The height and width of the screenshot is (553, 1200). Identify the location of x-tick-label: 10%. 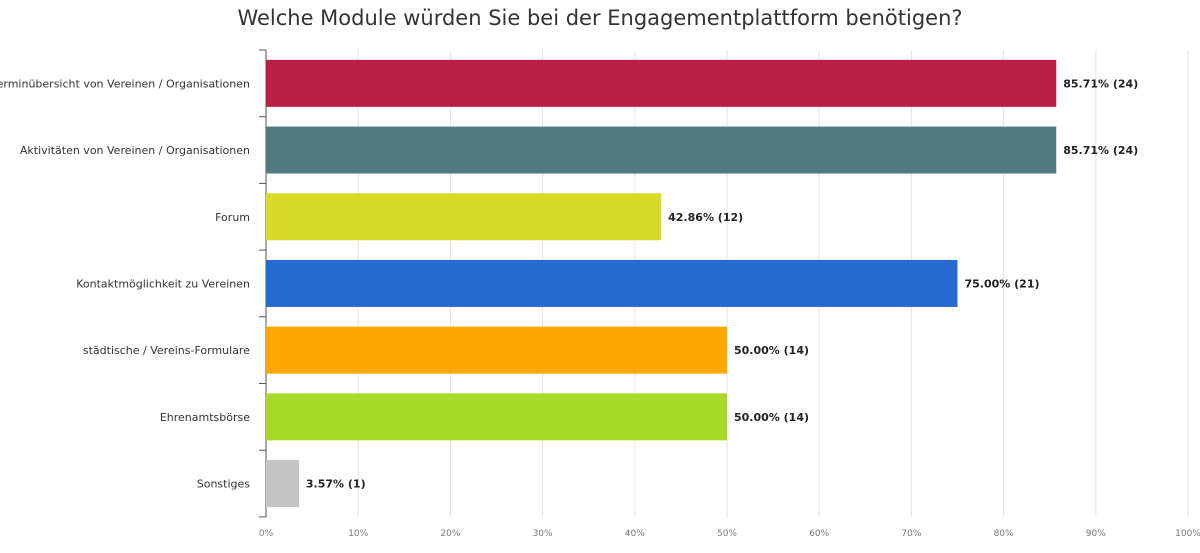
(358, 534).